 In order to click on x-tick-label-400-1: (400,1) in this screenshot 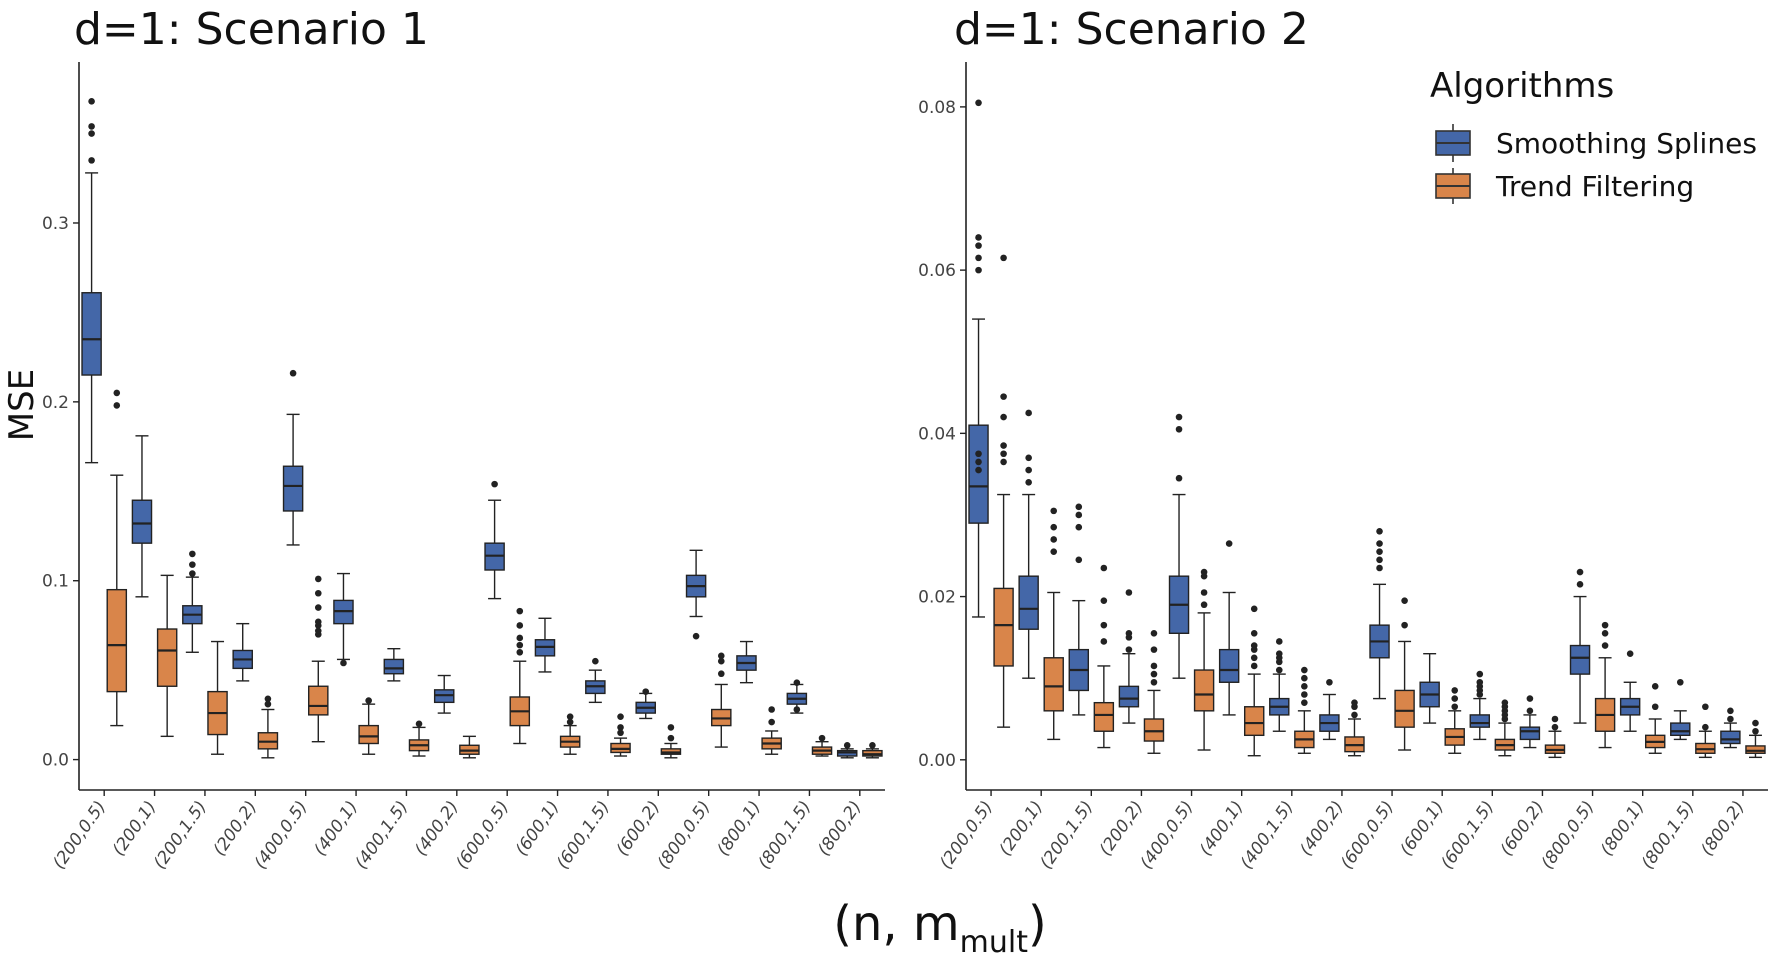, I will do `click(336, 828)`.